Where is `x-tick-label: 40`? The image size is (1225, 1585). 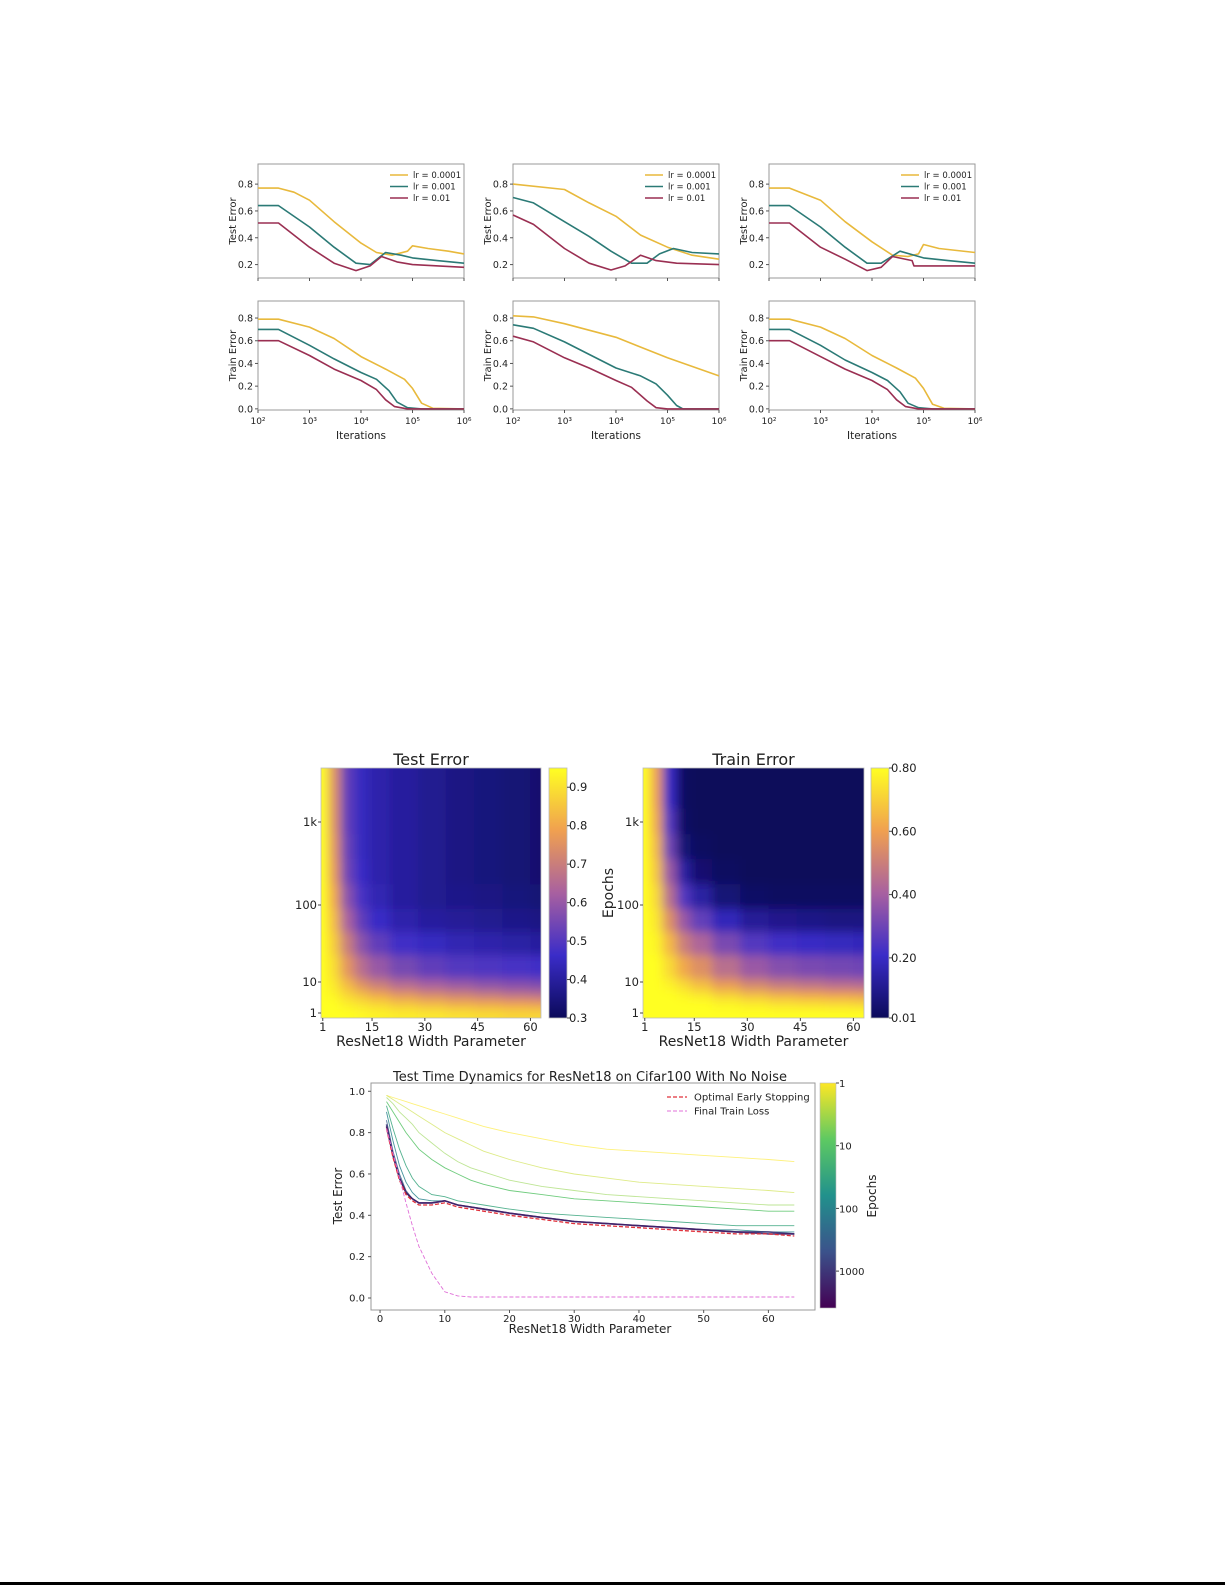 x-tick-label: 40 is located at coordinates (639, 1319).